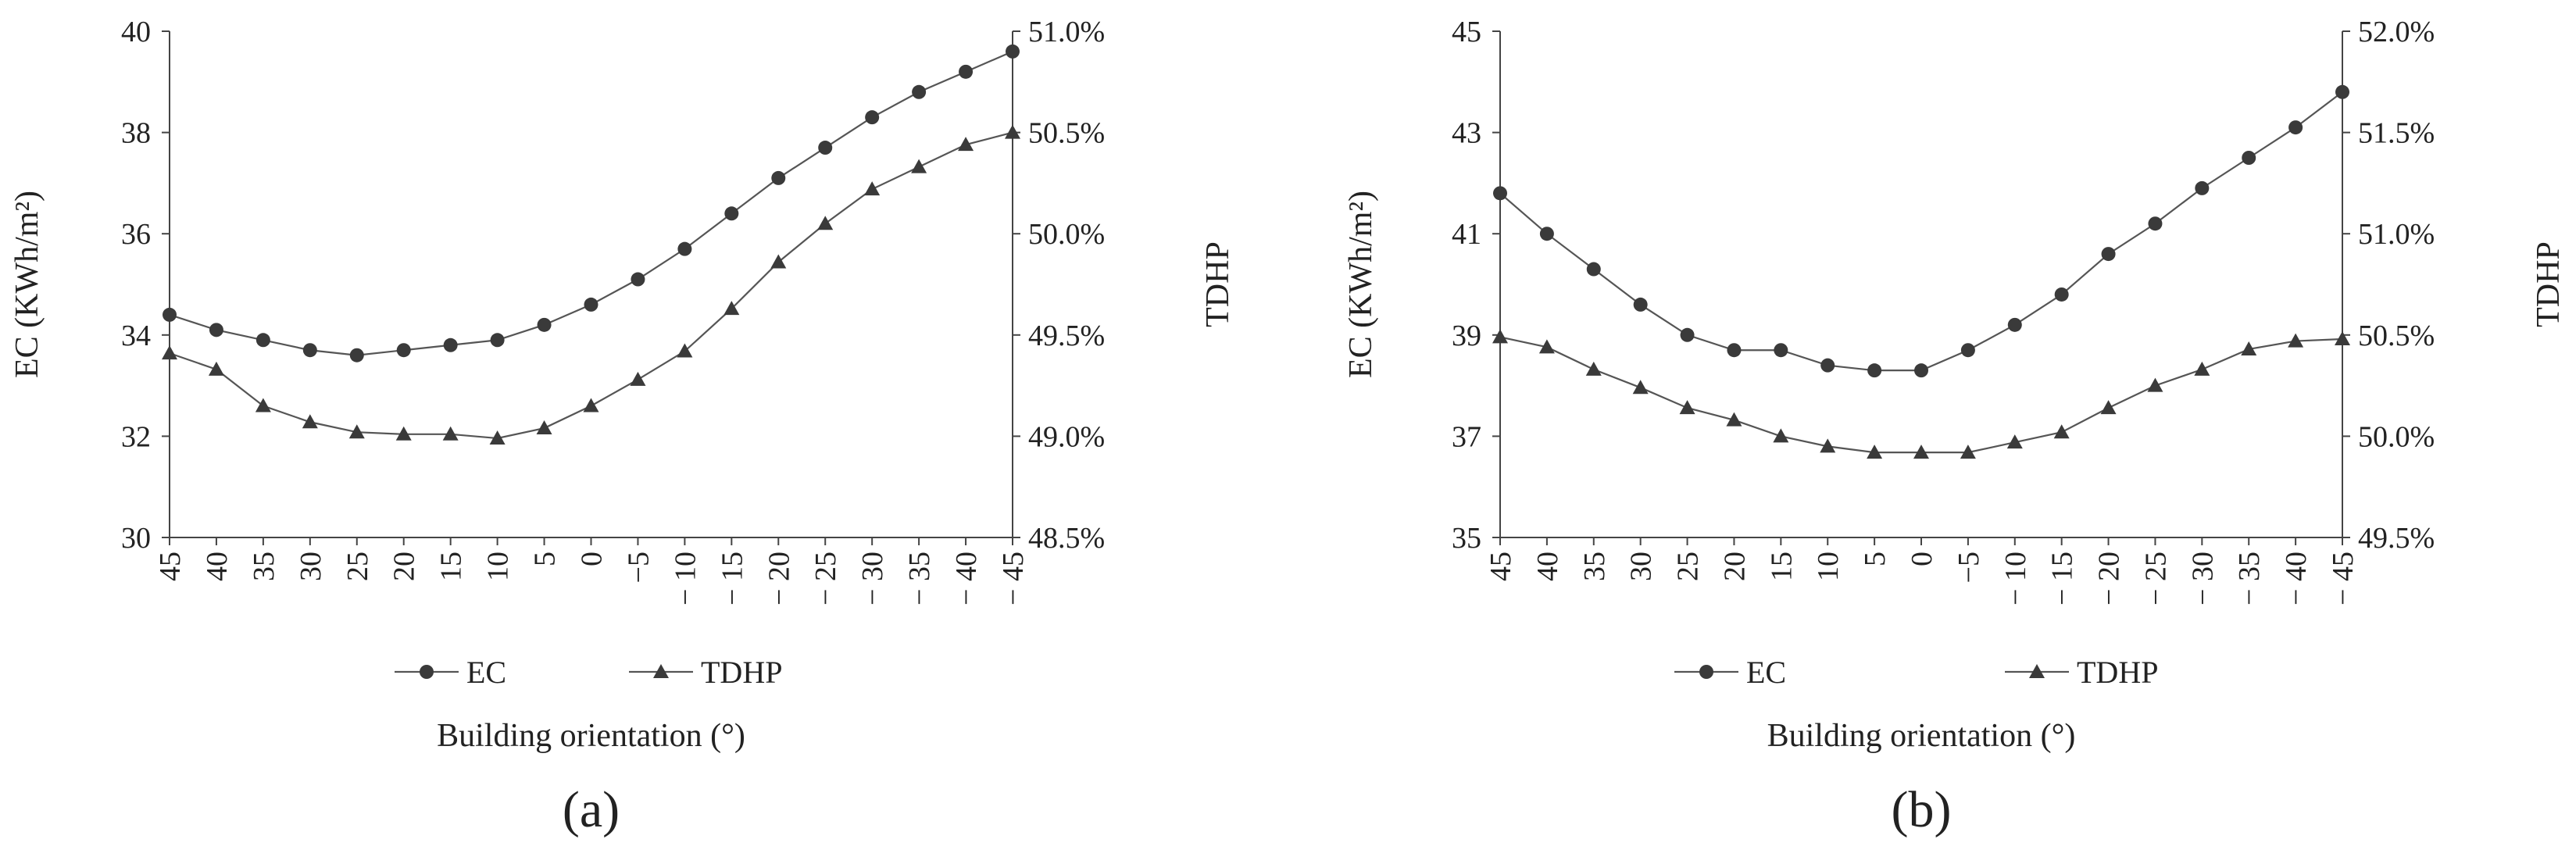 This screenshot has width=2576, height=857. I want to click on legend-label: EC, so click(486, 672).